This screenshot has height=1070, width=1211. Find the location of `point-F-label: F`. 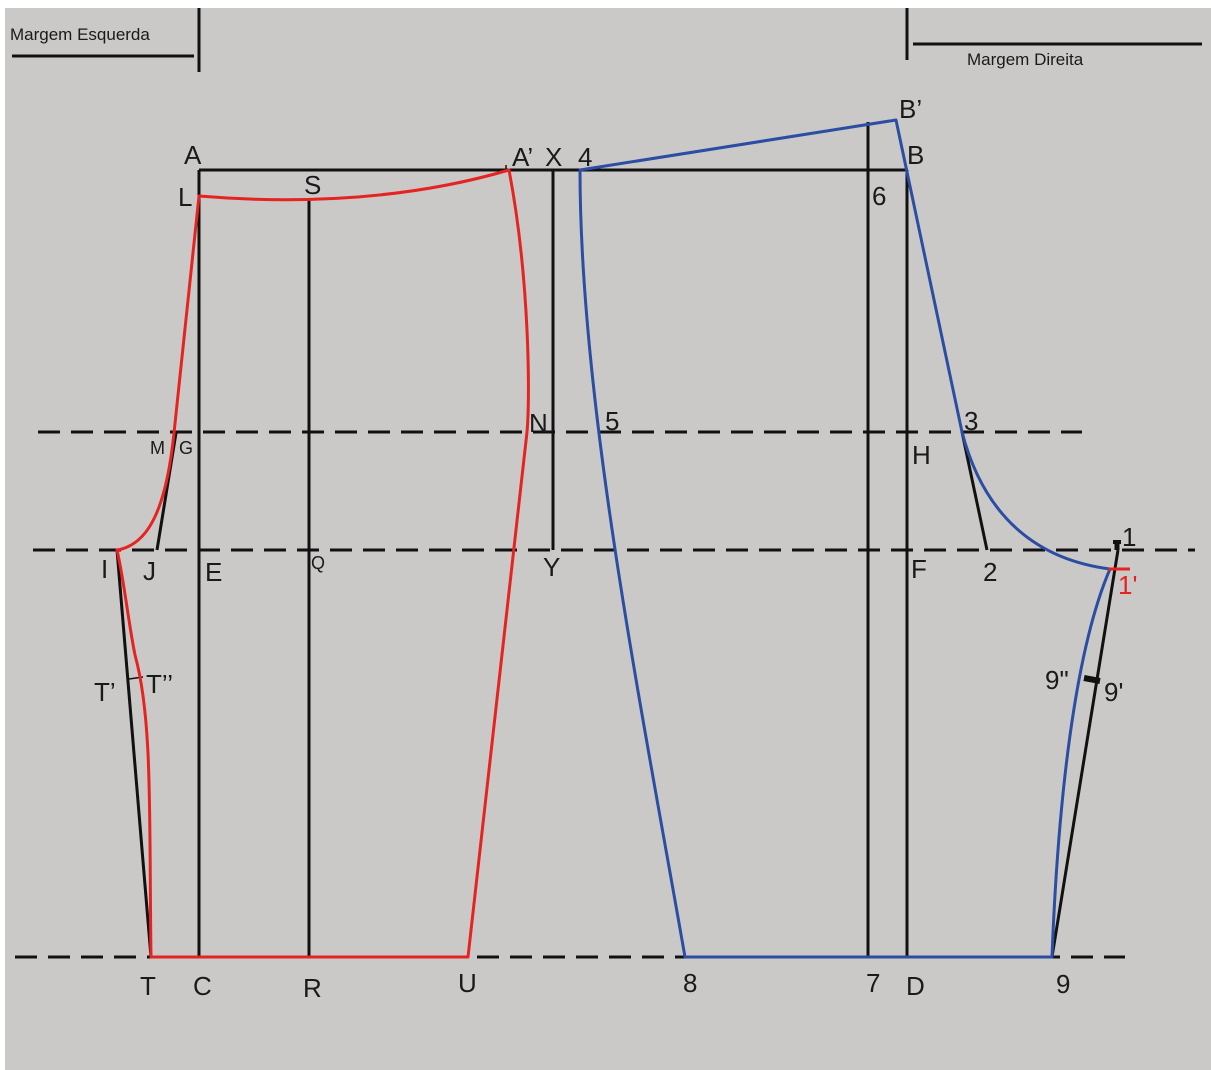

point-F-label: F is located at coordinates (919, 569).